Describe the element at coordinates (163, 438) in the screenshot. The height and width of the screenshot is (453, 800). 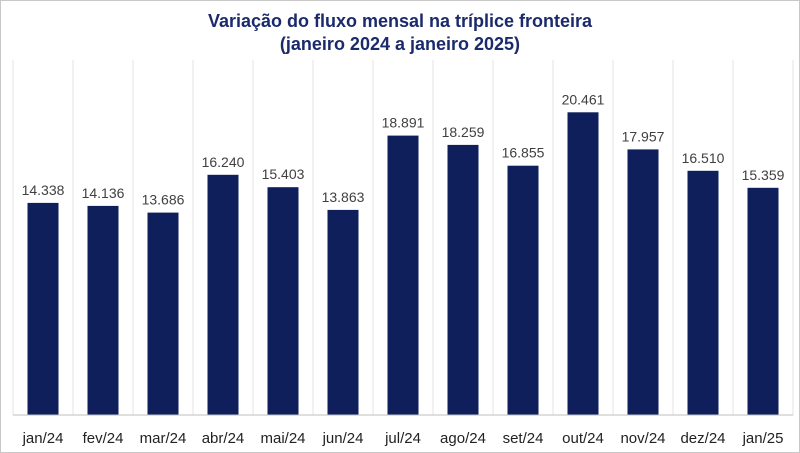
I see `category-label: mar/24` at that location.